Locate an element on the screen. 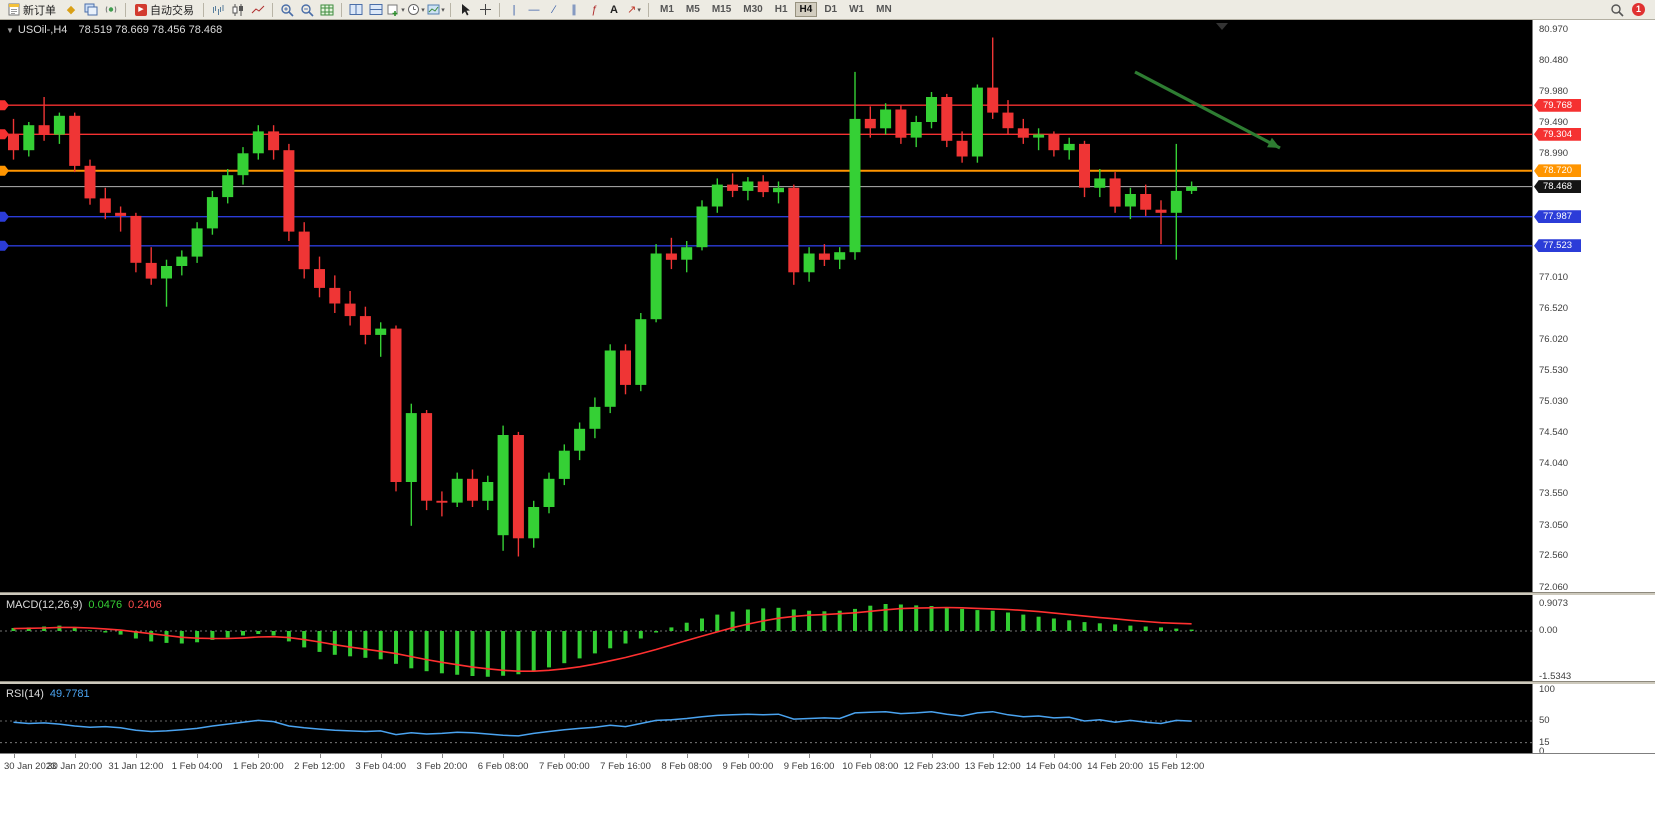 The width and height of the screenshot is (1655, 824). cursor-icon is located at coordinates (465, 10).